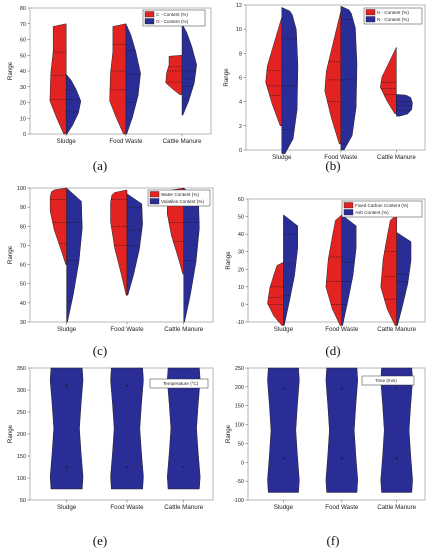 The height and width of the screenshot is (550, 437). I want to click on y-tick-label: 4, so click(240, 103).